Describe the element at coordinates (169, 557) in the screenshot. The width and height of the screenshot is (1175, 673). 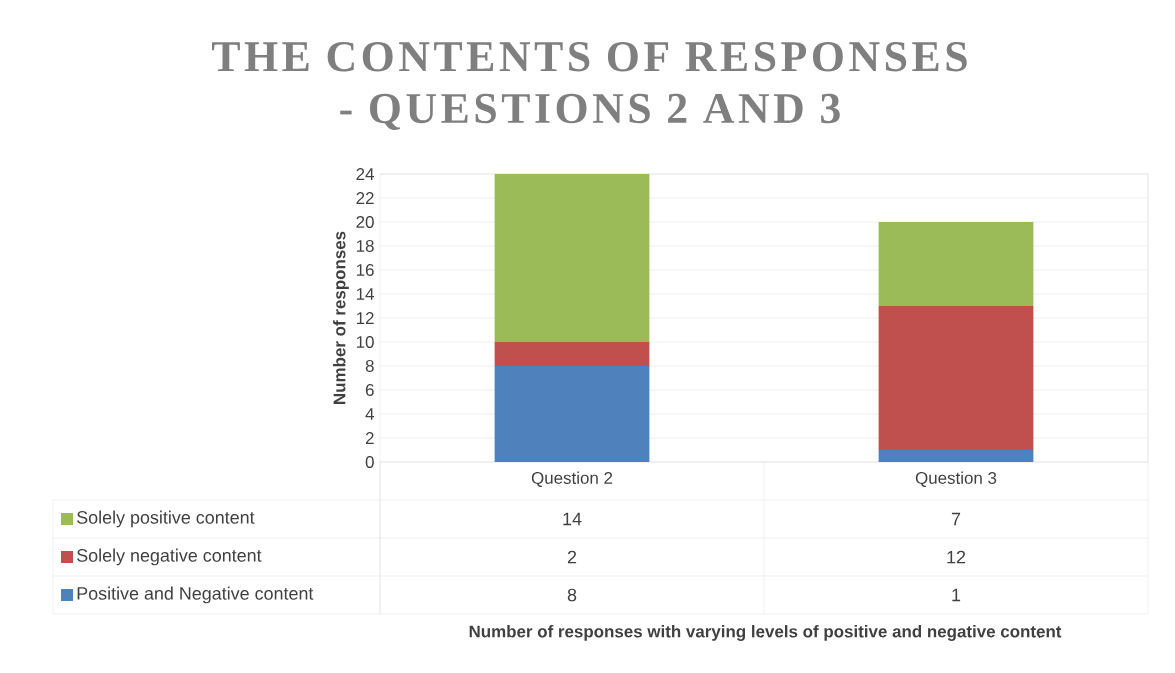
I see `legend-label: Solely negative content` at that location.